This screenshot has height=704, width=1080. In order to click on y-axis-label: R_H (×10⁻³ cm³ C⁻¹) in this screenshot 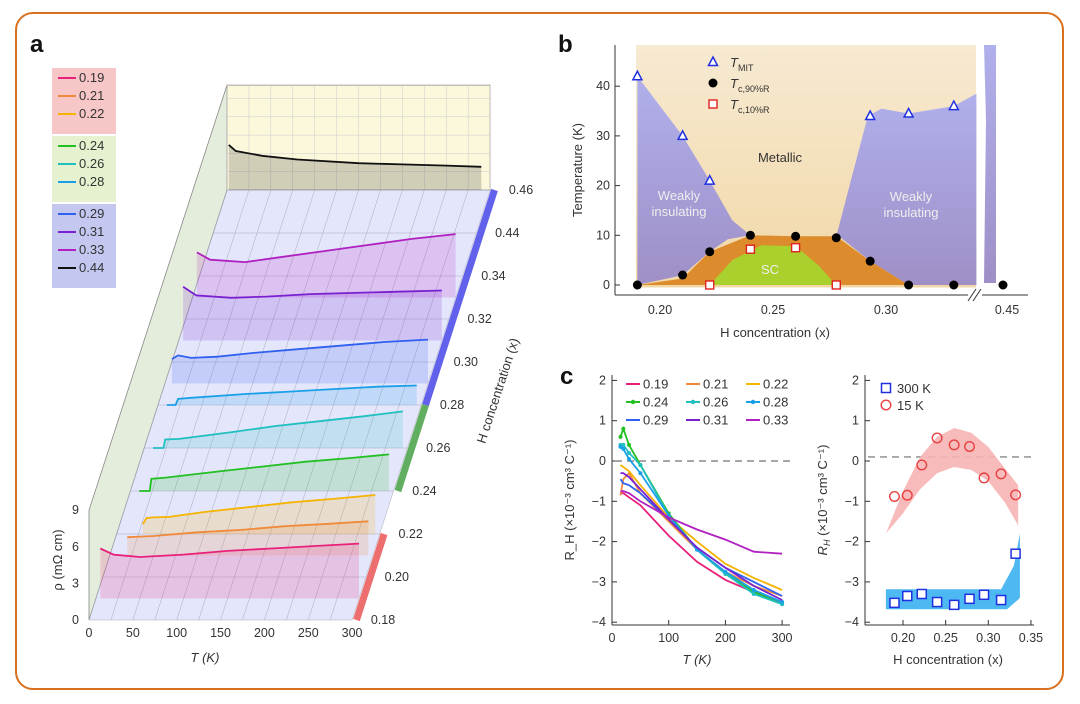, I will do `click(569, 500)`.